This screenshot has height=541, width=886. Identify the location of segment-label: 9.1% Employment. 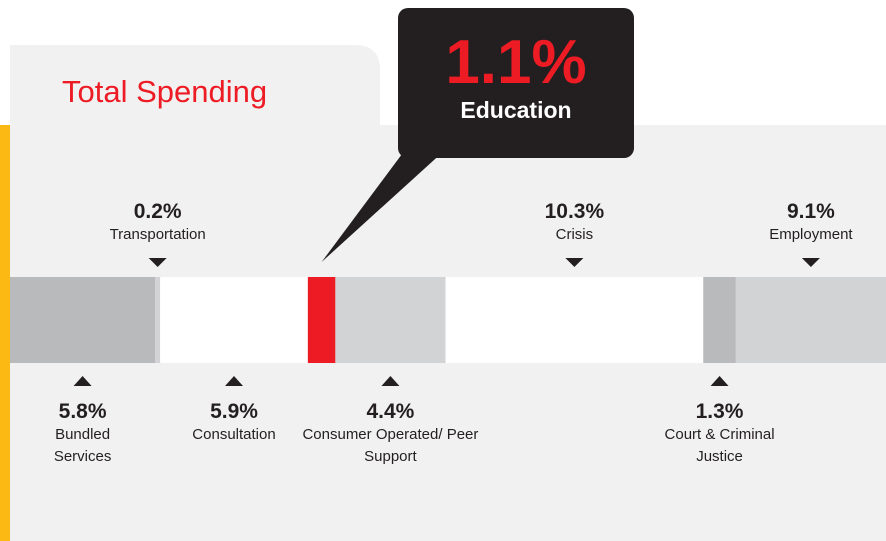
(798, 223).